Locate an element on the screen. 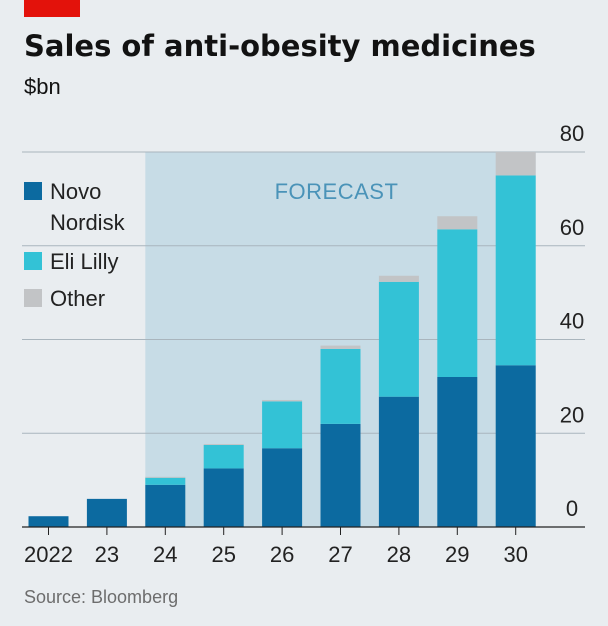 The height and width of the screenshot is (626, 608). x-tick-label: 26 is located at coordinates (282, 554).